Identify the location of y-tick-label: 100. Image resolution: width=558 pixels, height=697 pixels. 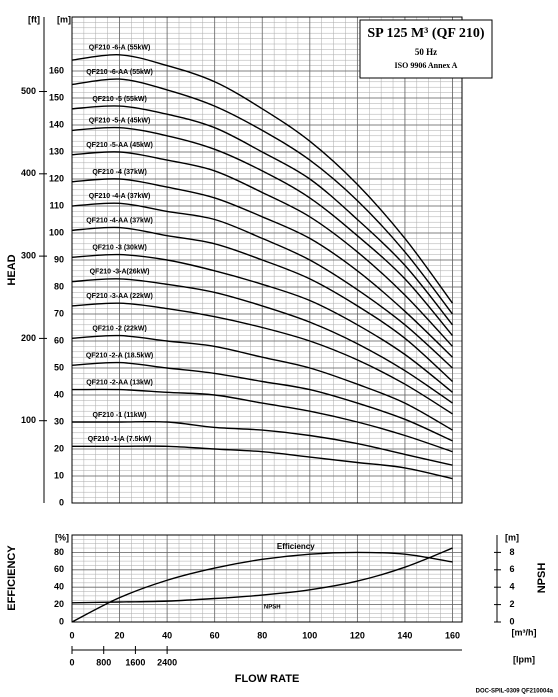
(56, 232).